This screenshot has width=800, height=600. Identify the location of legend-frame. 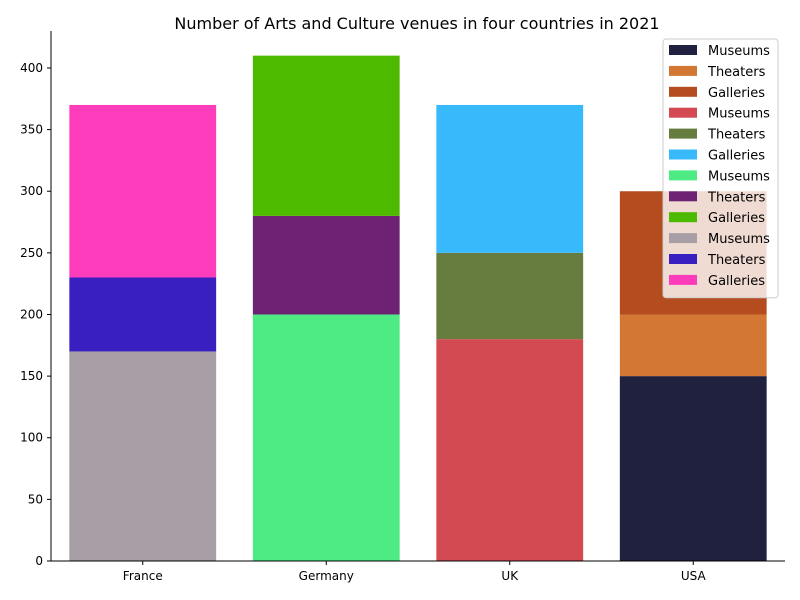
(720, 168).